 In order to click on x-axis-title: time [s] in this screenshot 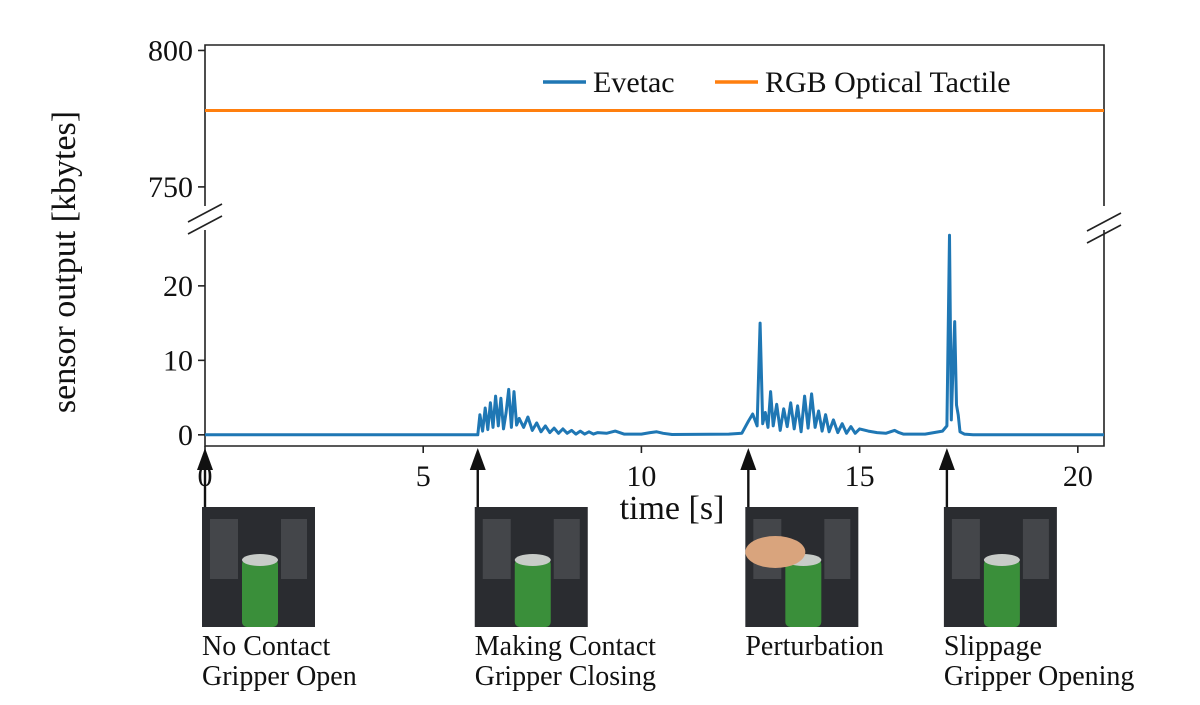, I will do `click(672, 508)`.